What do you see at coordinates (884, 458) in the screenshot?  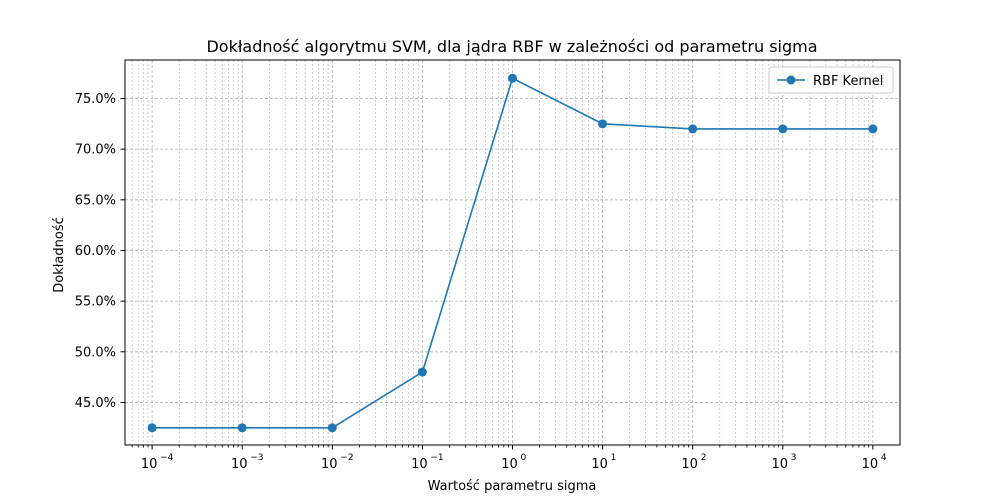 I see `x-tick-exponent: 4` at bounding box center [884, 458].